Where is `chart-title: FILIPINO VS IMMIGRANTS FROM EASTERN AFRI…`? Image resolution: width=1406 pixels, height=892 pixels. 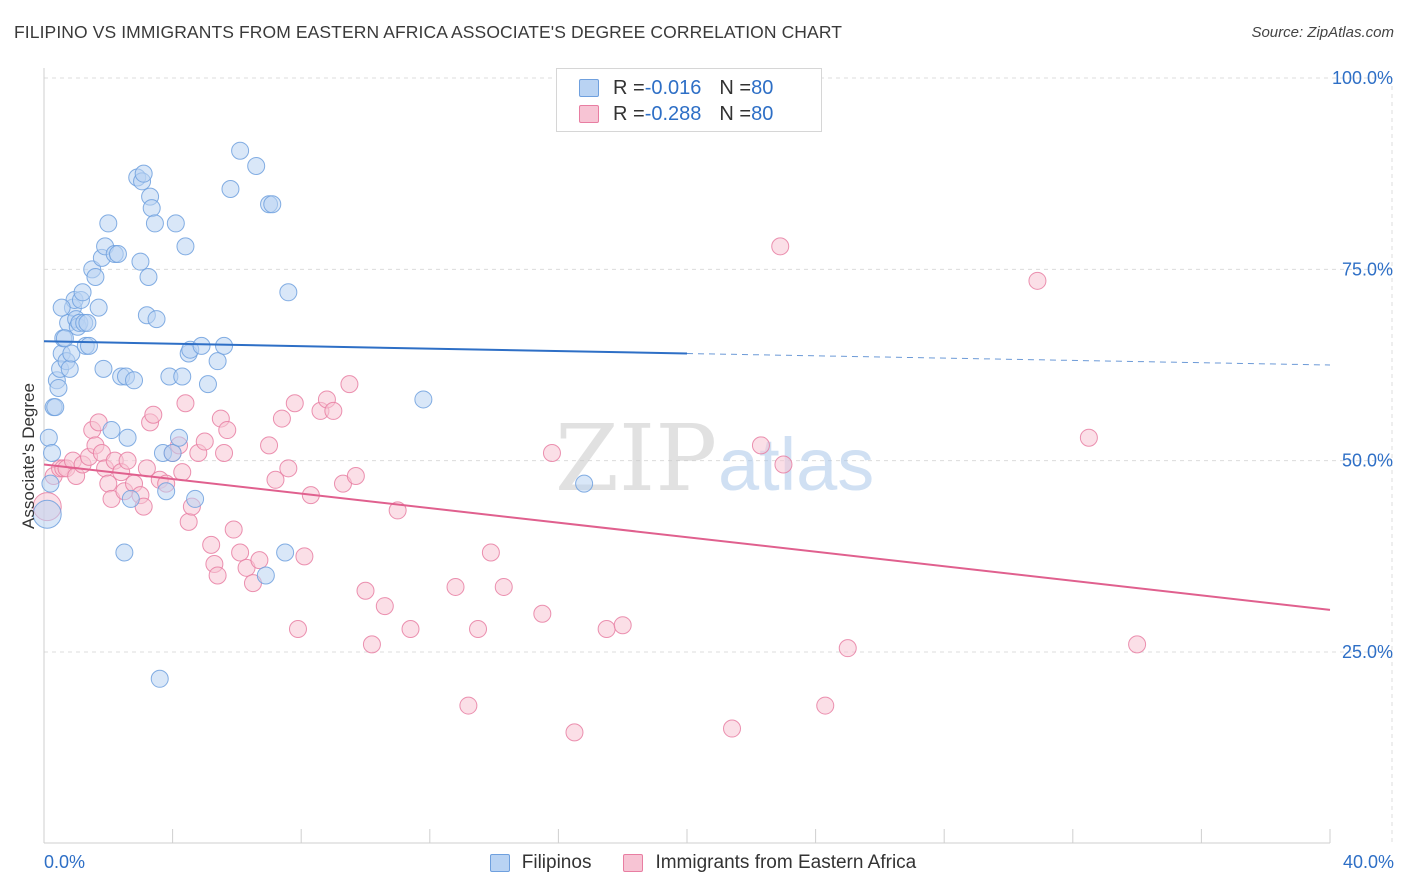 chart-title: FILIPINO VS IMMIGRANTS FROM EASTERN AFRI… is located at coordinates (428, 32).